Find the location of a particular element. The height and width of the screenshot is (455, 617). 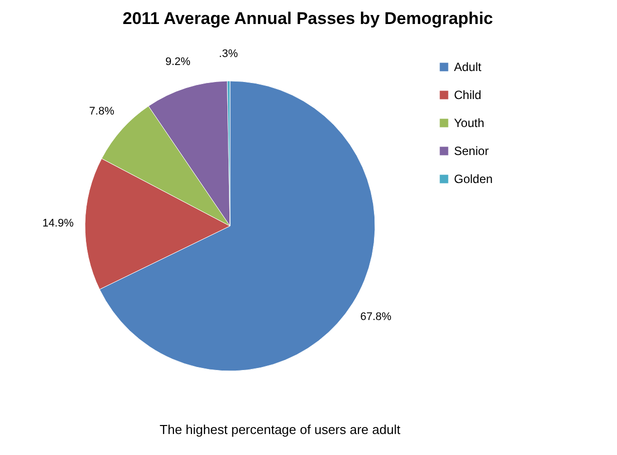

data-label: 67.8% is located at coordinates (376, 317).